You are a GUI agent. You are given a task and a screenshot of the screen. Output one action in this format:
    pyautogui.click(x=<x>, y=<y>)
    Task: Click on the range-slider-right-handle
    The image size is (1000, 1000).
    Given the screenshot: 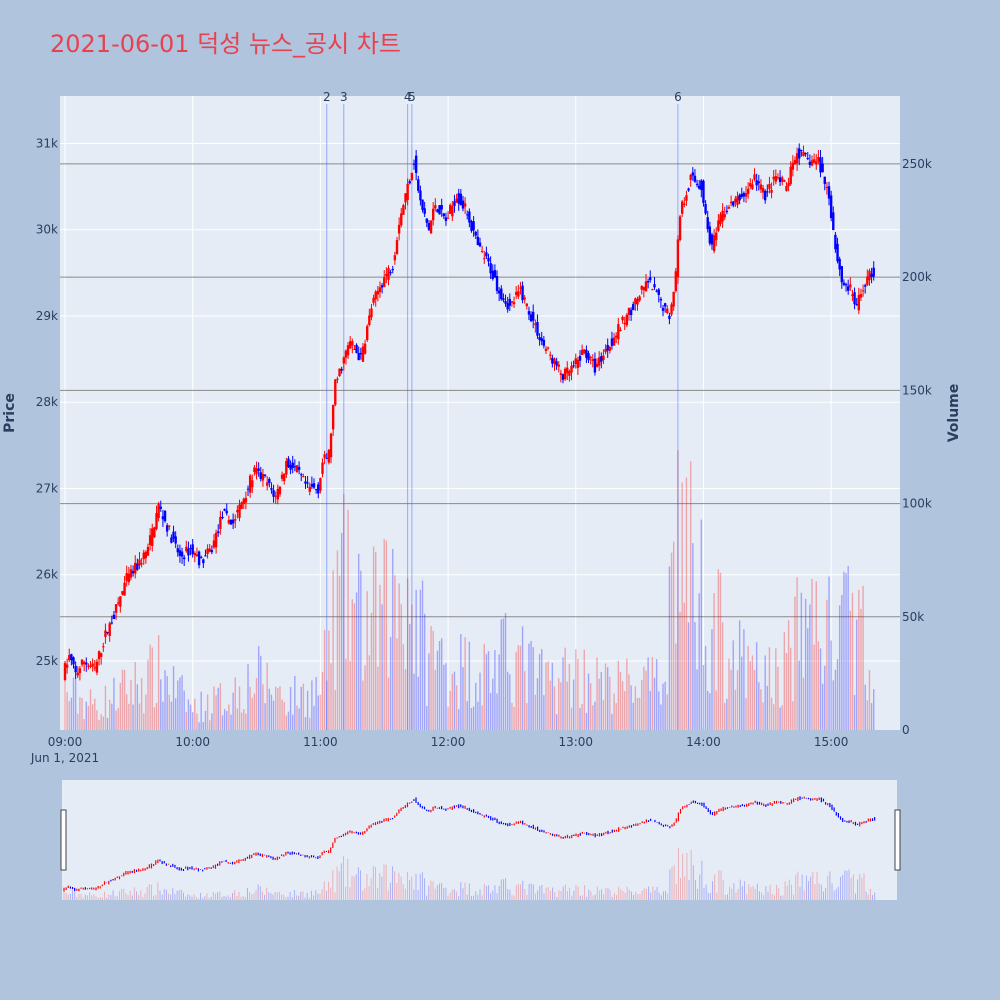 What is the action you would take?
    pyautogui.click(x=897, y=840)
    